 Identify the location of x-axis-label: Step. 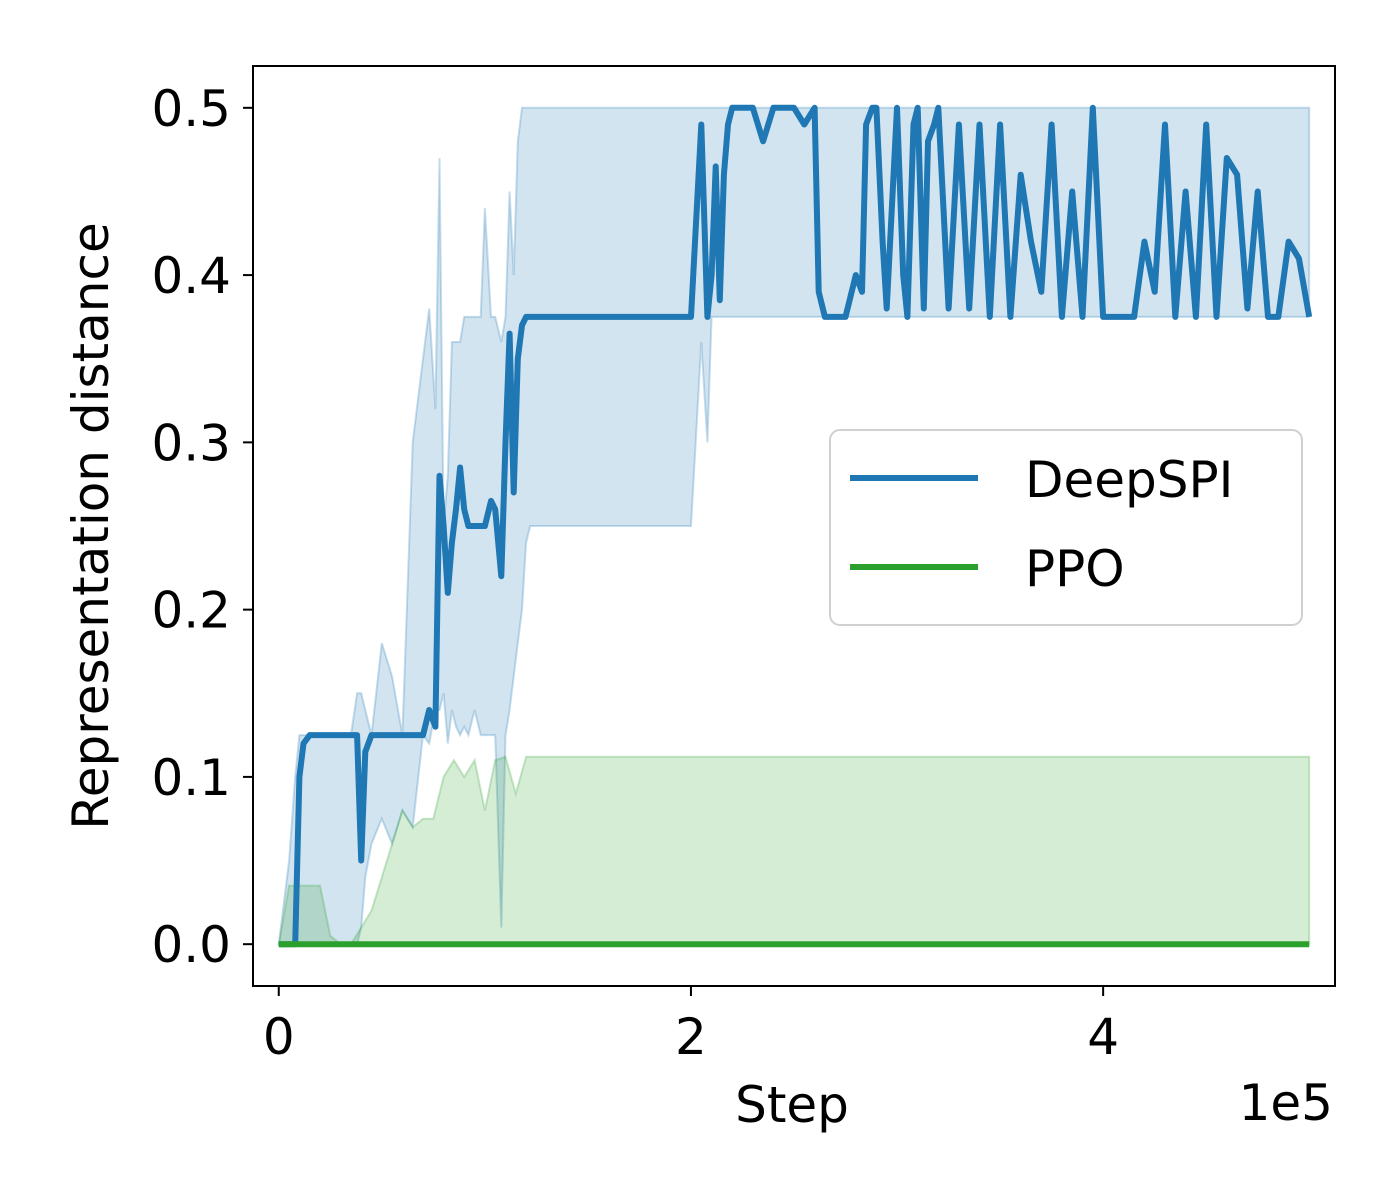
(792, 1105).